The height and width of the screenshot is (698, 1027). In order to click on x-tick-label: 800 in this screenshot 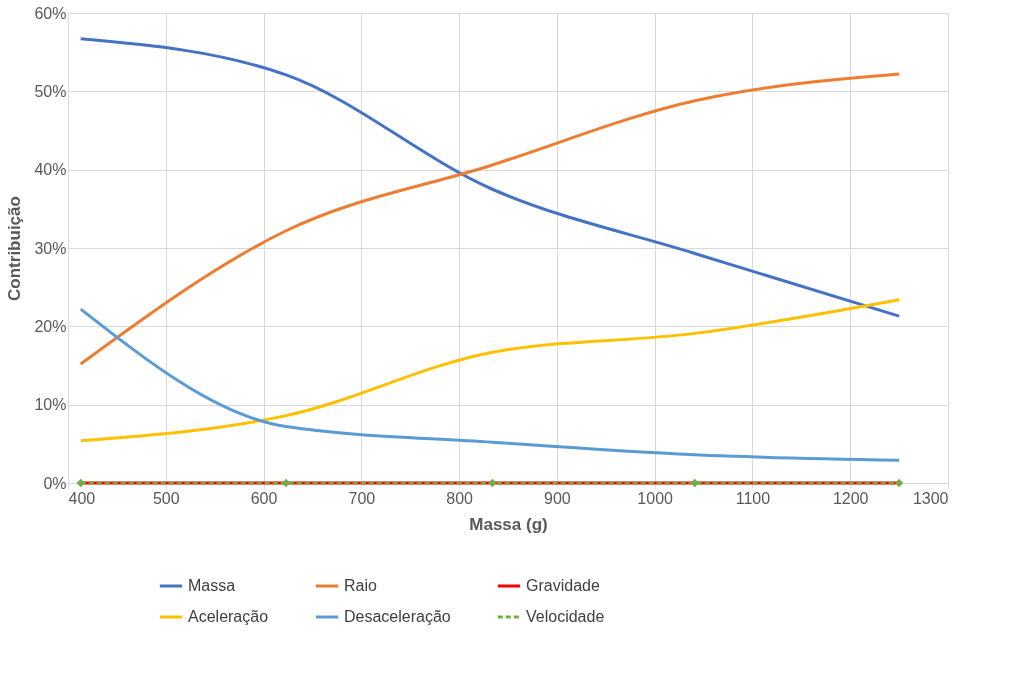, I will do `click(460, 498)`.